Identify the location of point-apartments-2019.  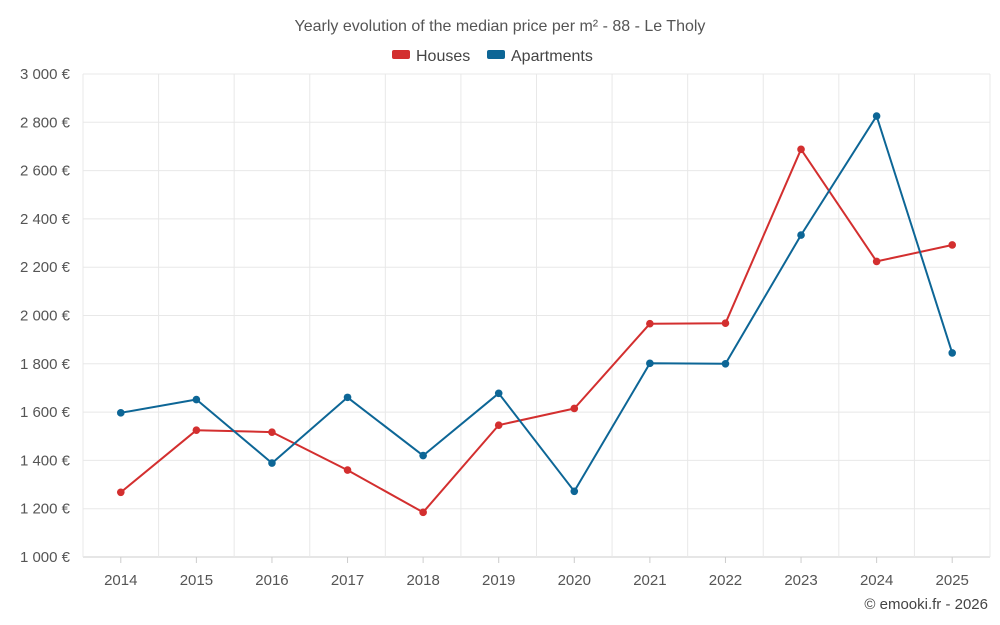
(498, 393).